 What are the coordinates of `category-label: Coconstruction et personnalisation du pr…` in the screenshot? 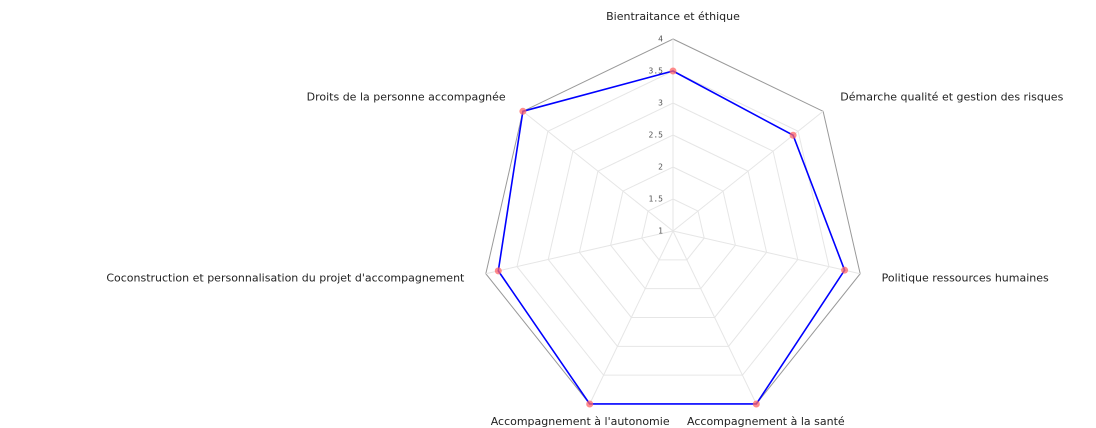 It's located at (285, 278).